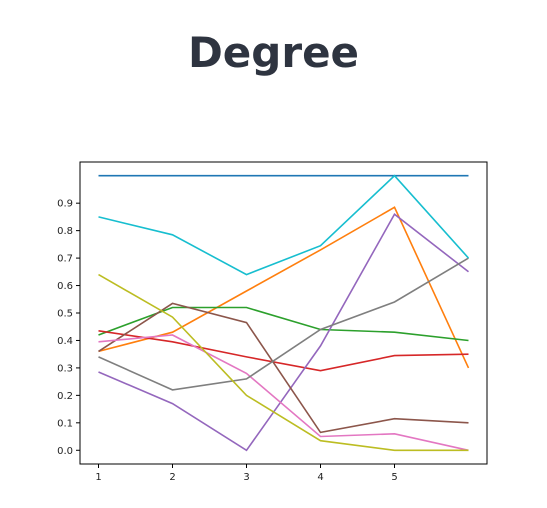 The image size is (547, 508). I want to click on y-tick-label: 0.9, so click(65, 204).